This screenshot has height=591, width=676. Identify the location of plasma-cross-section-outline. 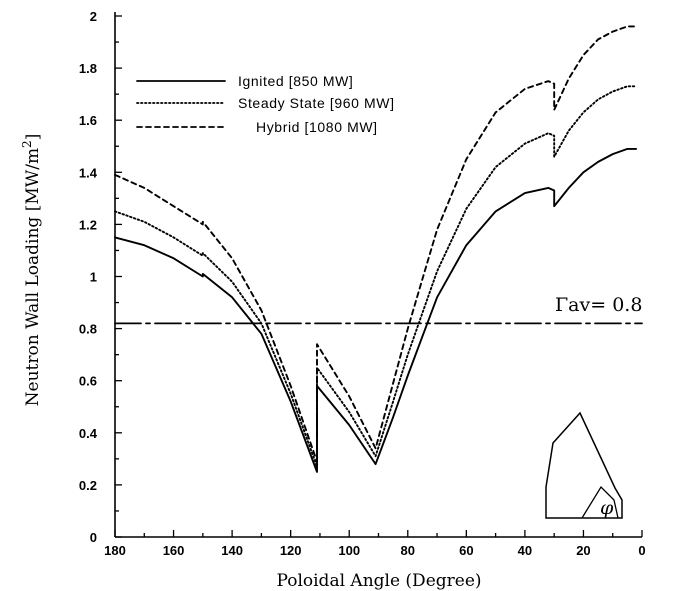
(584, 465).